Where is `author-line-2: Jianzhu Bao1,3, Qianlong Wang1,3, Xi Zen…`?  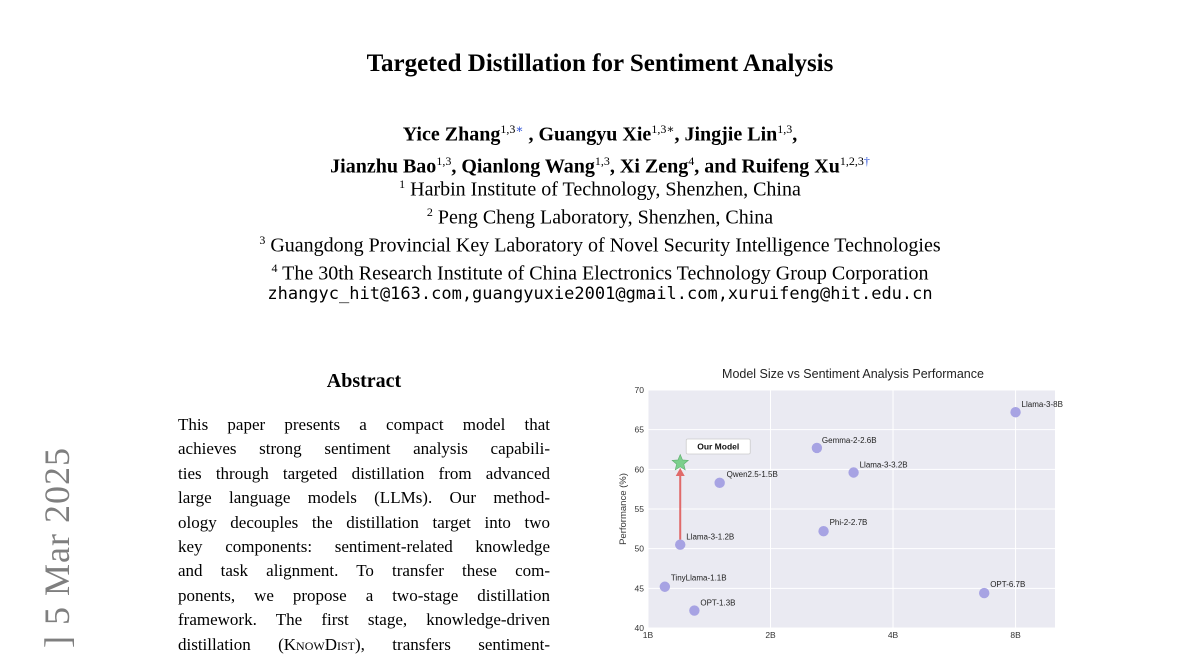 author-line-2: Jianzhu Bao1,3, Qianlong Wang1,3, Xi Zen… is located at coordinates (600, 164).